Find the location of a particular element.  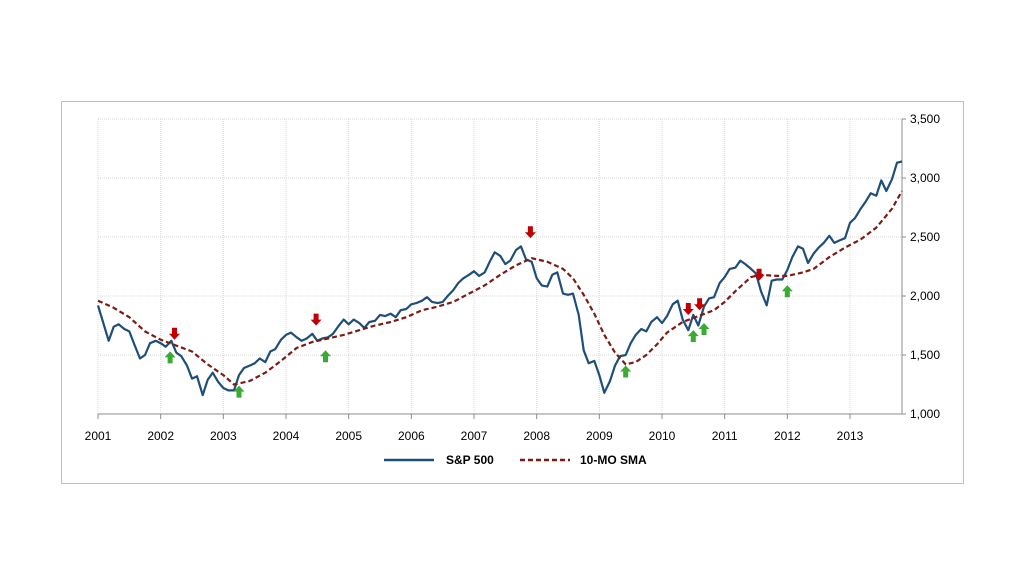

x-tick-label: 2008 is located at coordinates (536, 436).